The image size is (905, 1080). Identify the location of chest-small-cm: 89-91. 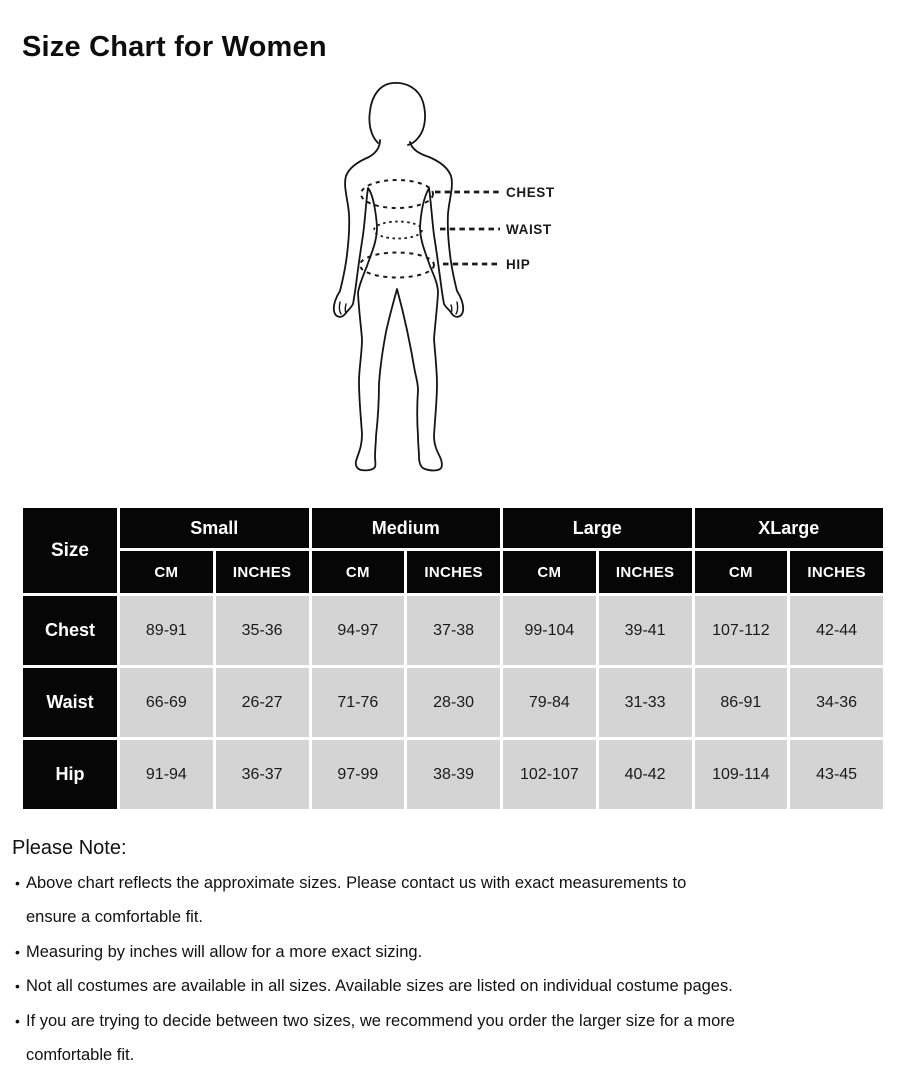
(166, 630).